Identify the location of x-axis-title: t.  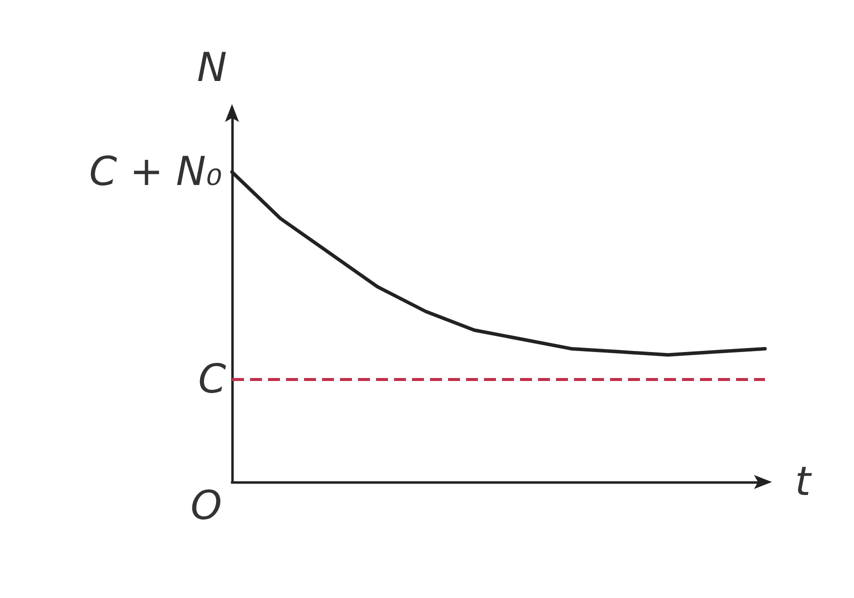
(803, 482).